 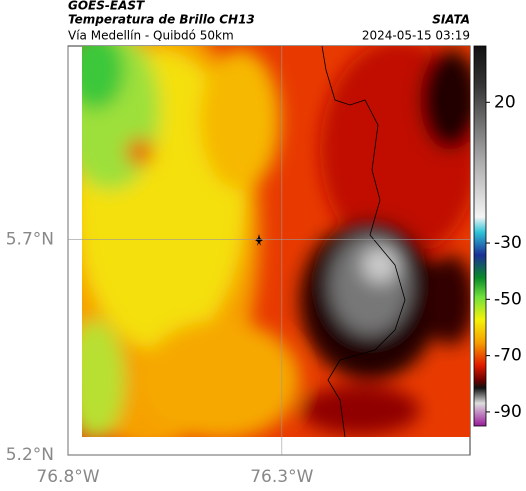 What do you see at coordinates (67, 477) in the screenshot?
I see `x-tick-label: 76.8°W` at bounding box center [67, 477].